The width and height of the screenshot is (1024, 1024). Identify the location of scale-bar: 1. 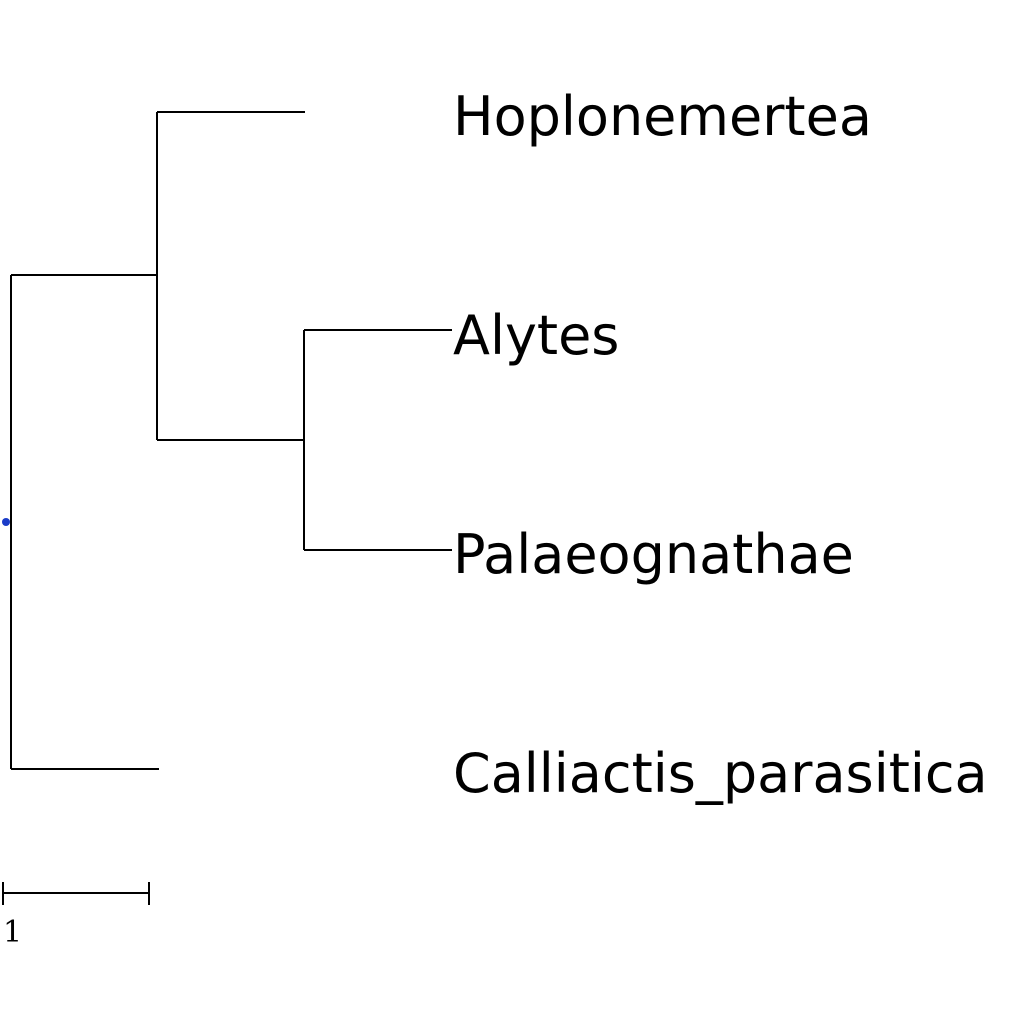
(76, 916).